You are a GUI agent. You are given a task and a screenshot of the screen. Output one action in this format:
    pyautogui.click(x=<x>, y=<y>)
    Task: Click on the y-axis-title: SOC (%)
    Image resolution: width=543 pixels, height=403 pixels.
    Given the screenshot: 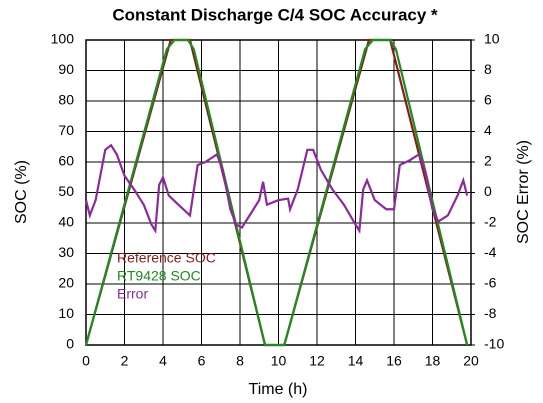 What is the action you would take?
    pyautogui.click(x=21, y=192)
    